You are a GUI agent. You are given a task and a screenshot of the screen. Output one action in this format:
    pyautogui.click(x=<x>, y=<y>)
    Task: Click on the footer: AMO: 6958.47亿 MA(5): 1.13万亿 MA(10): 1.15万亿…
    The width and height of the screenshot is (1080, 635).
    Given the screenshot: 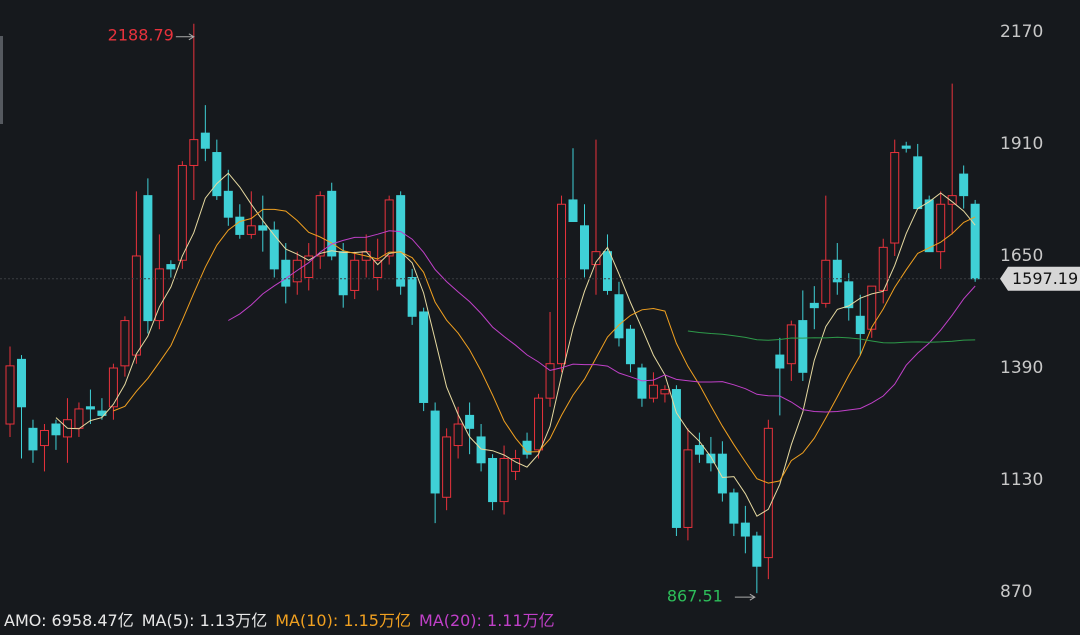 What is the action you would take?
    pyautogui.click(x=279, y=620)
    